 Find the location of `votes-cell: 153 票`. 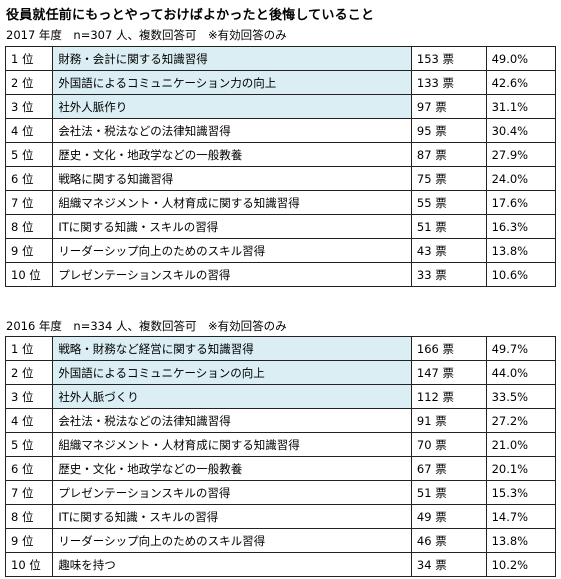

votes-cell: 153 票 is located at coordinates (448, 58).